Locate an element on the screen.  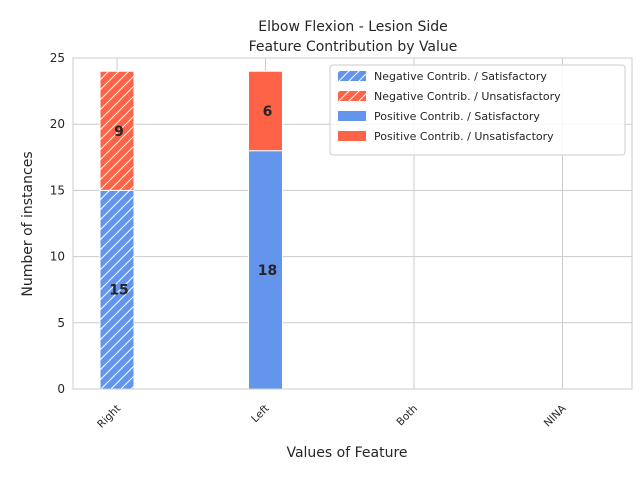
y-tick-label: 20 is located at coordinates (57, 124).